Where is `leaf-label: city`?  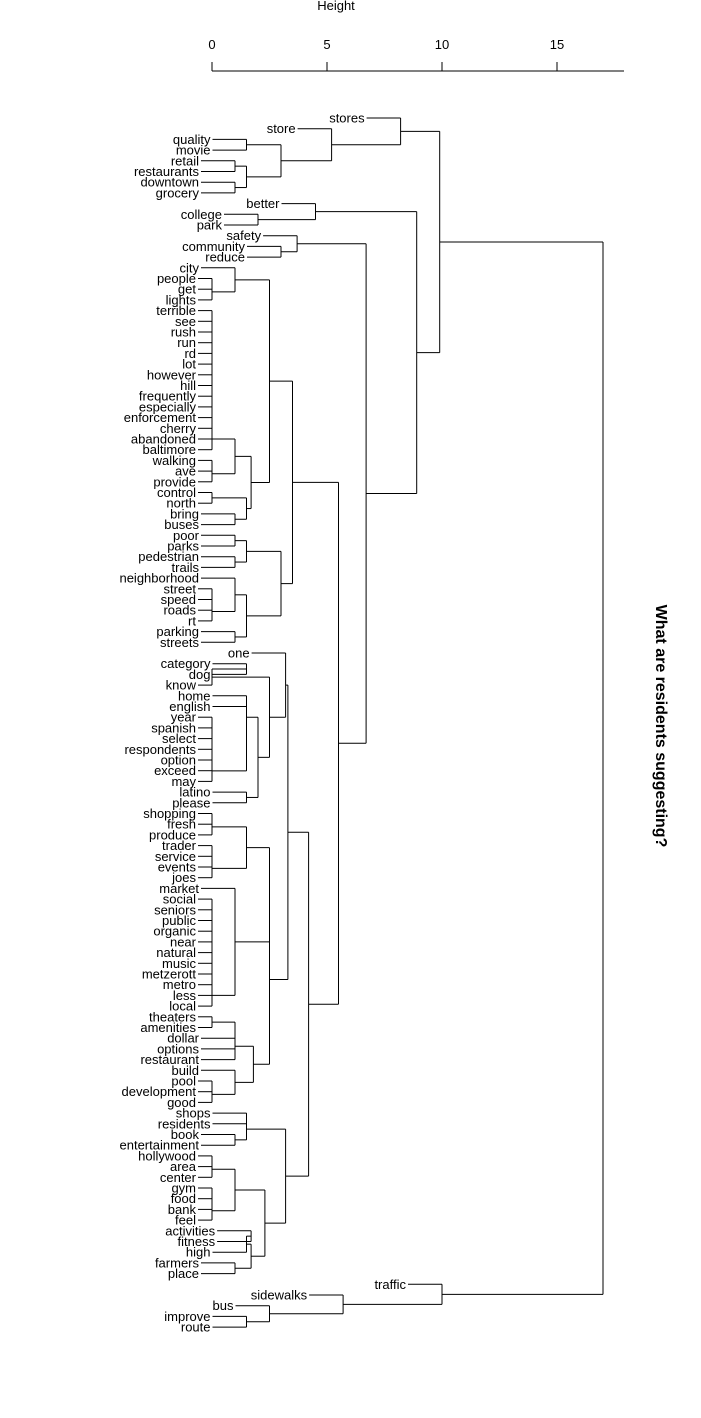 leaf-label: city is located at coordinates (190, 267).